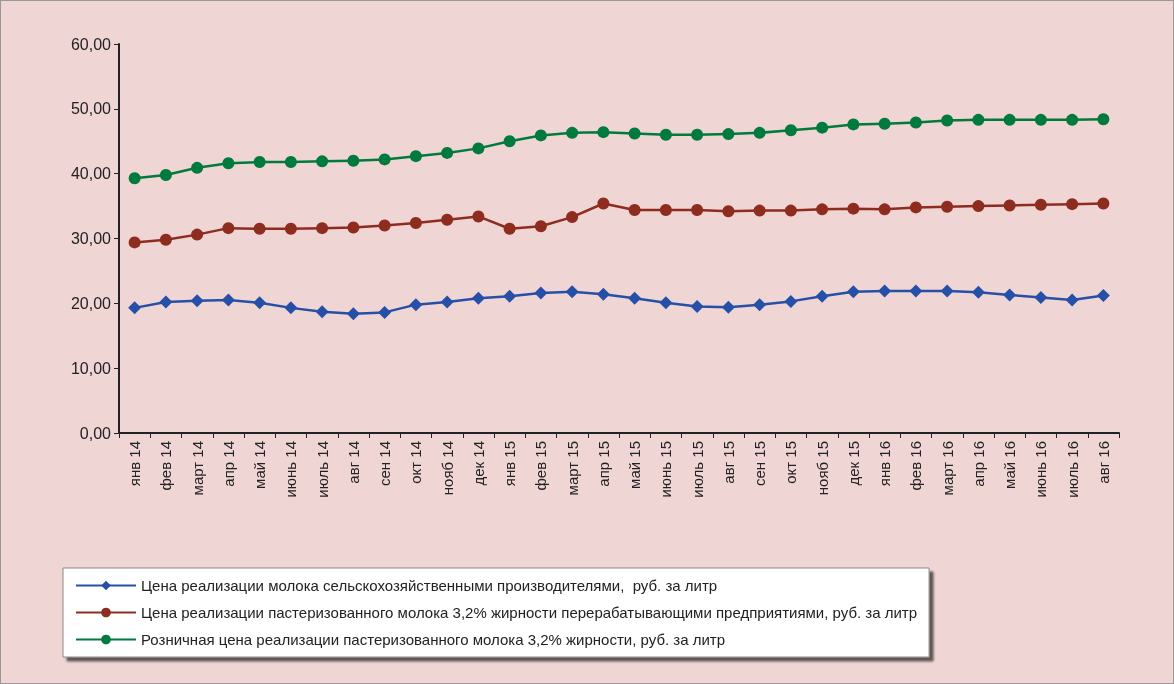 This screenshot has width=1174, height=684. What do you see at coordinates (291, 469) in the screenshot?
I see `x-tick-label: июнь 14` at bounding box center [291, 469].